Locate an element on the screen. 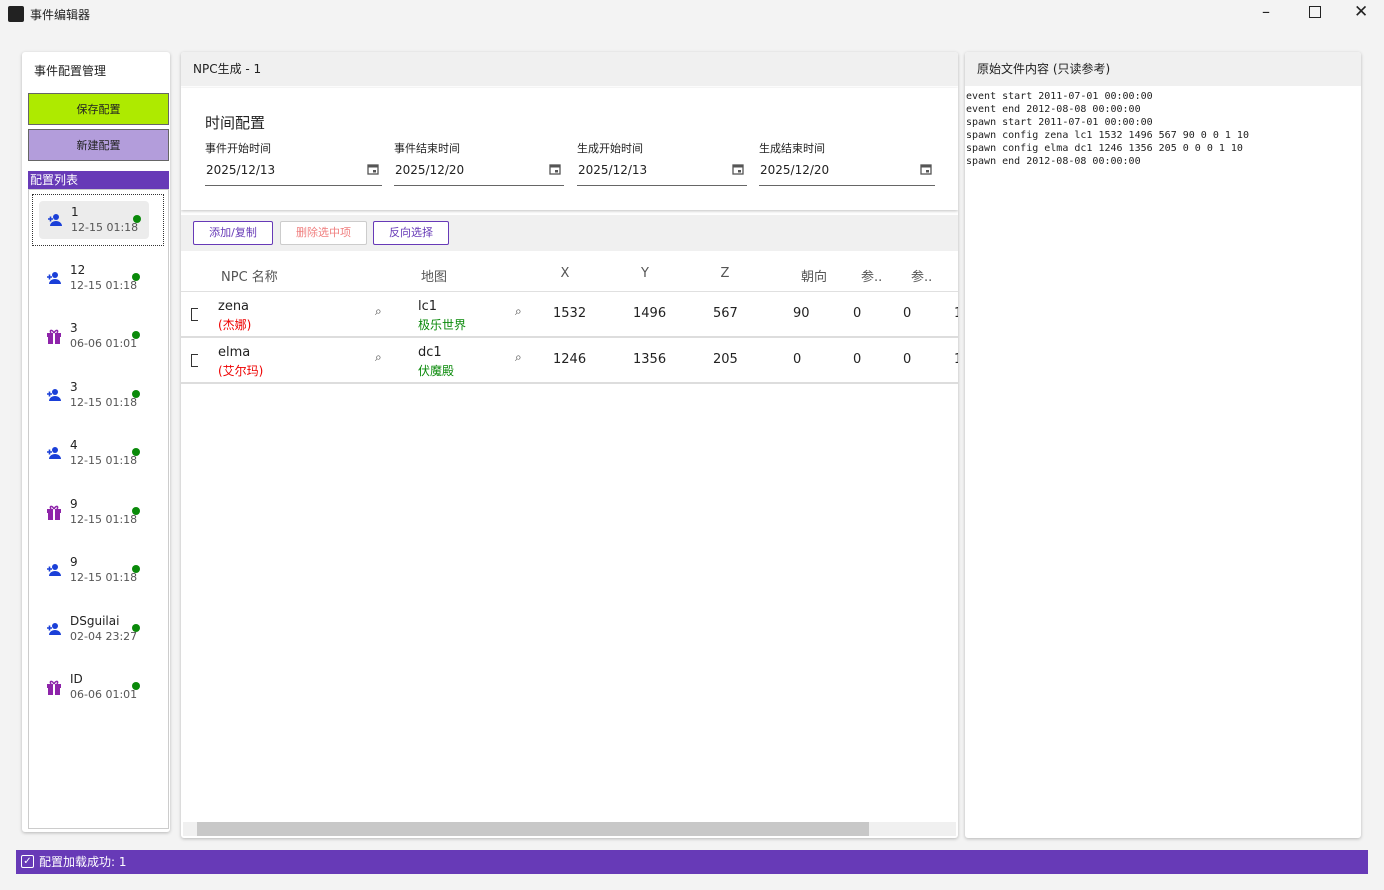  status-icon: ✓ is located at coordinates (27, 861).